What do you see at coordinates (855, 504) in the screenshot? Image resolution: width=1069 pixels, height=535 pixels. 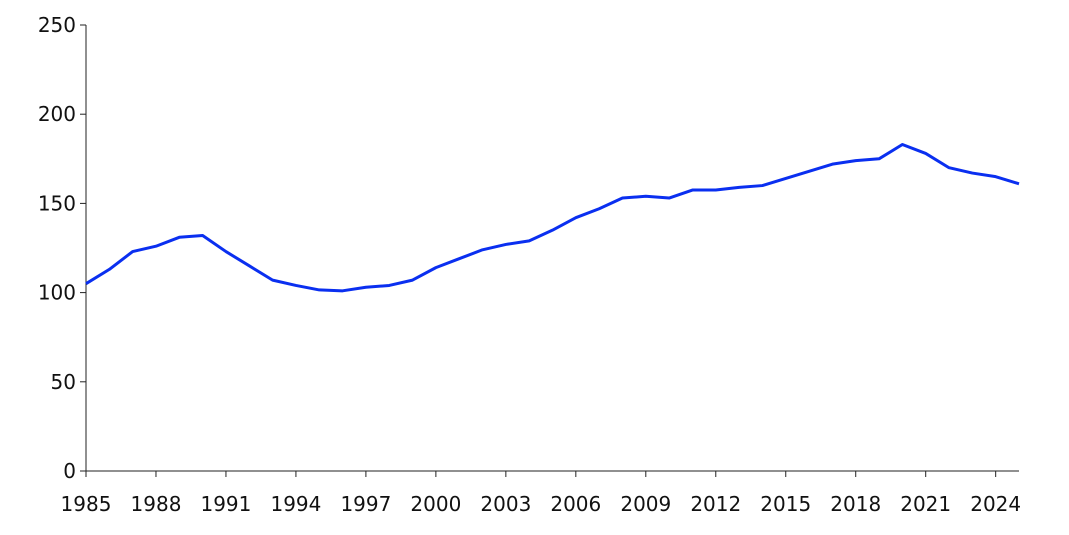 I see `x-tick-label: 2018` at bounding box center [855, 504].